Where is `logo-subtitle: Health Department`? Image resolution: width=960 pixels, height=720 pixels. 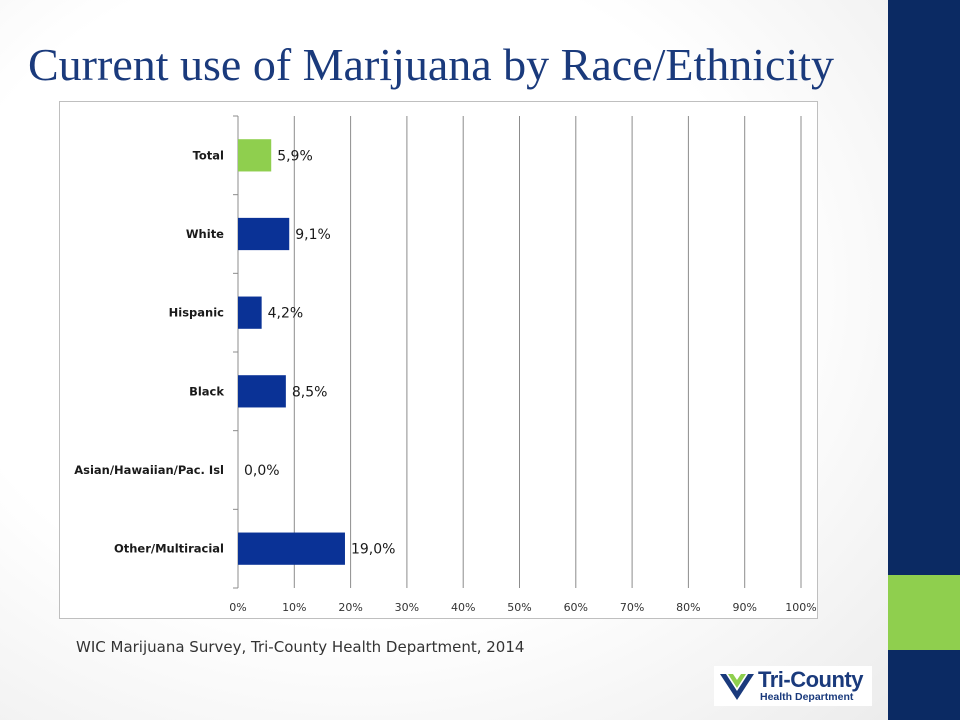 logo-subtitle: Health Department is located at coordinates (807, 697).